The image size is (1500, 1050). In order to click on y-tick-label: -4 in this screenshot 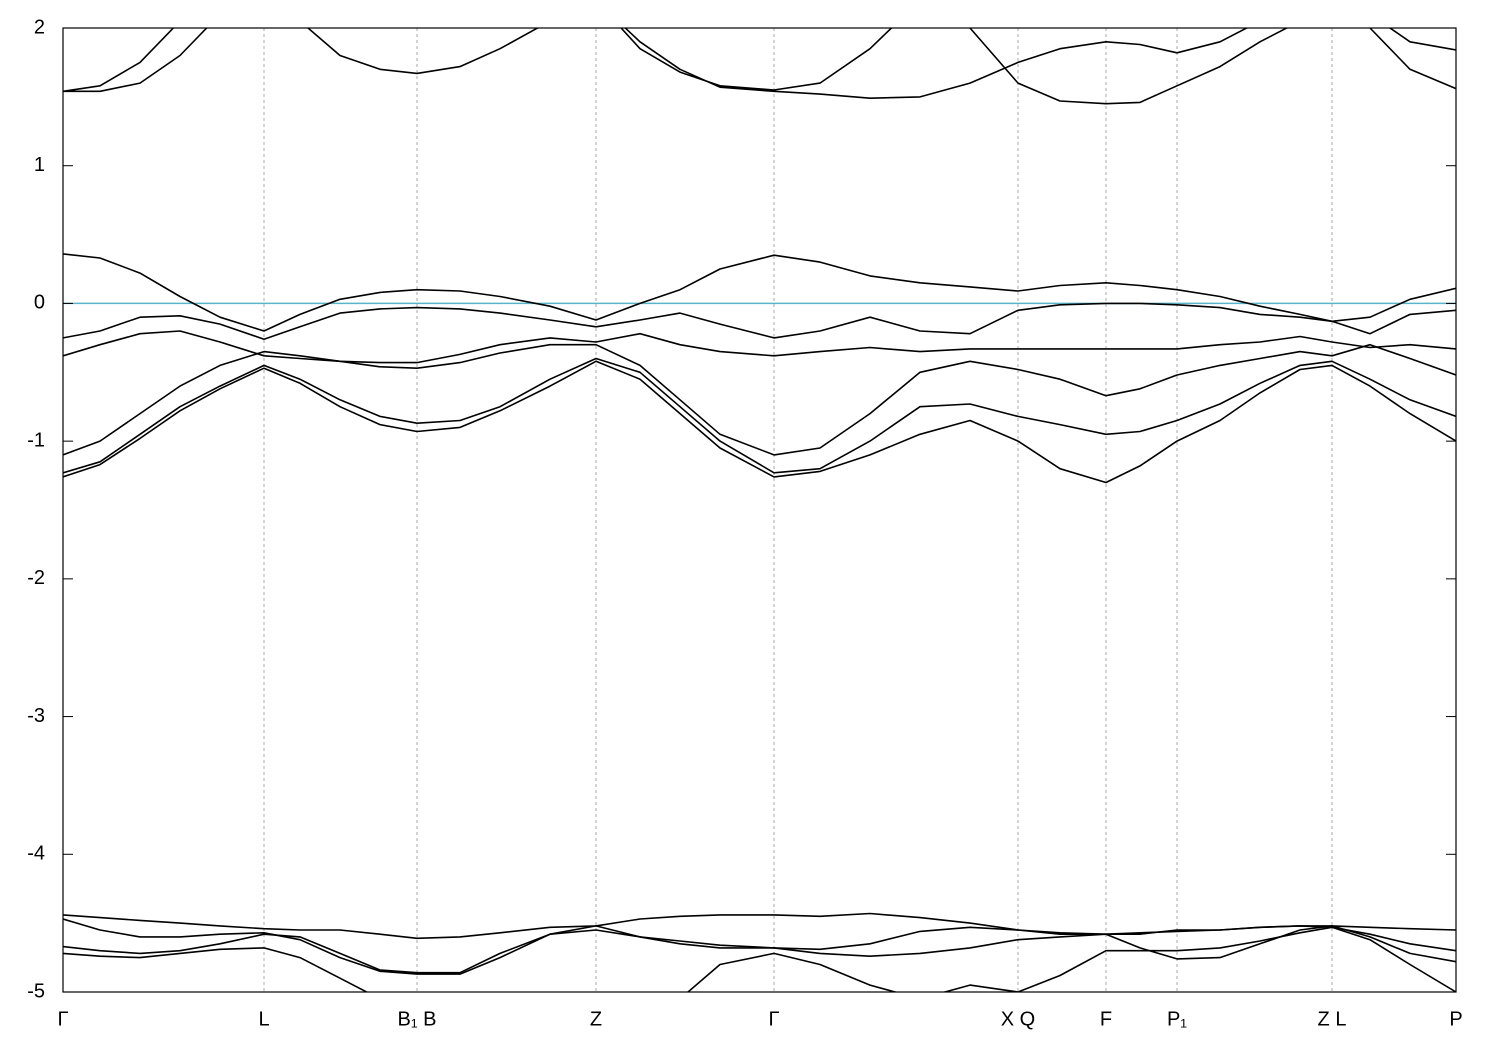, I will do `click(36, 854)`.